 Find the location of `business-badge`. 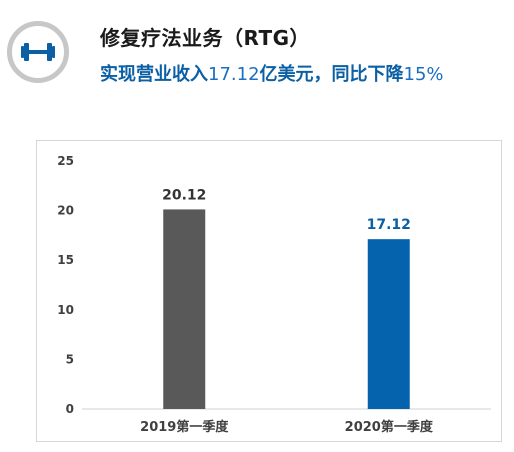

business-badge is located at coordinates (38, 52).